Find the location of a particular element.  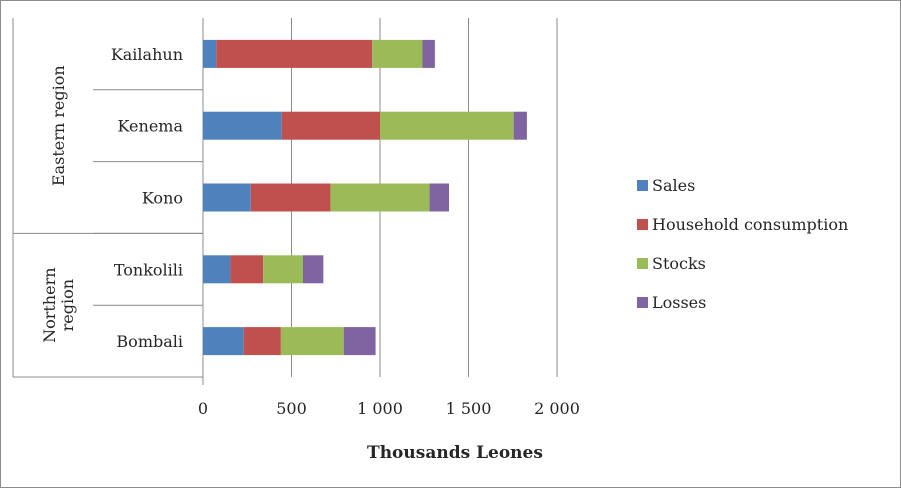

bar-kono-sales is located at coordinates (227, 197).